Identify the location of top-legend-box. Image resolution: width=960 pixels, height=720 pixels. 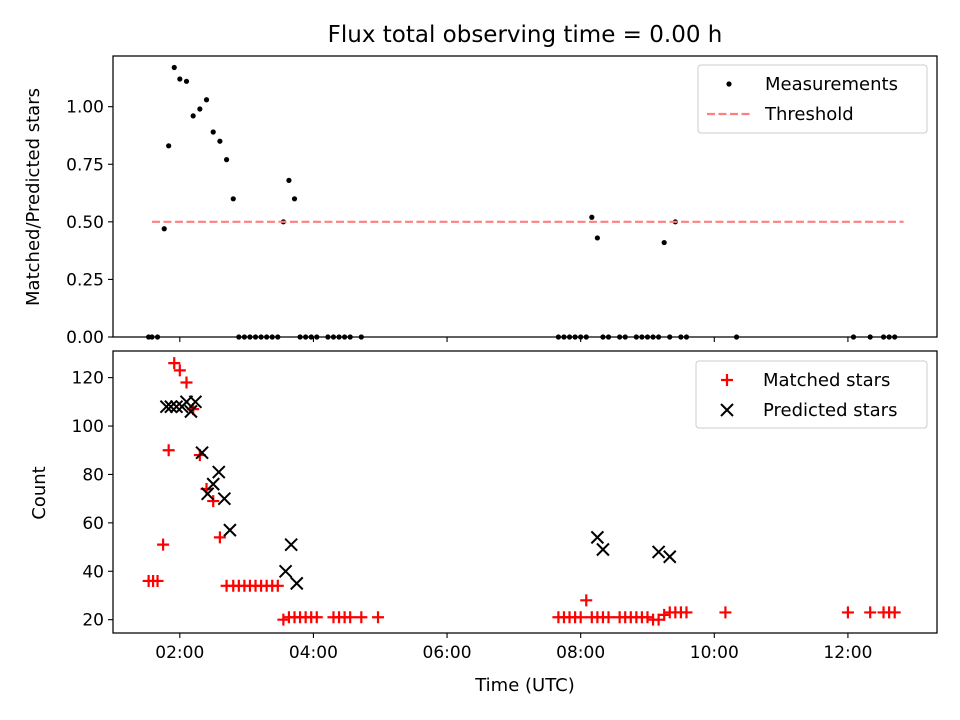
(812, 99).